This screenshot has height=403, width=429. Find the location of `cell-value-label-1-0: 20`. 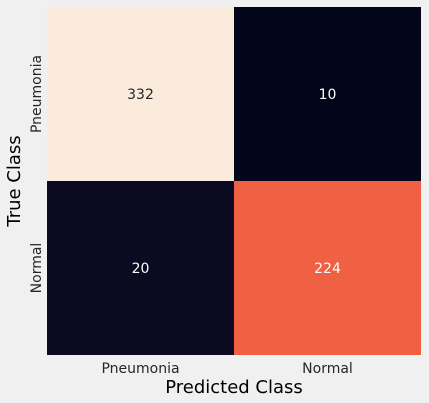

cell-value-label-1-0: 20 is located at coordinates (141, 269).